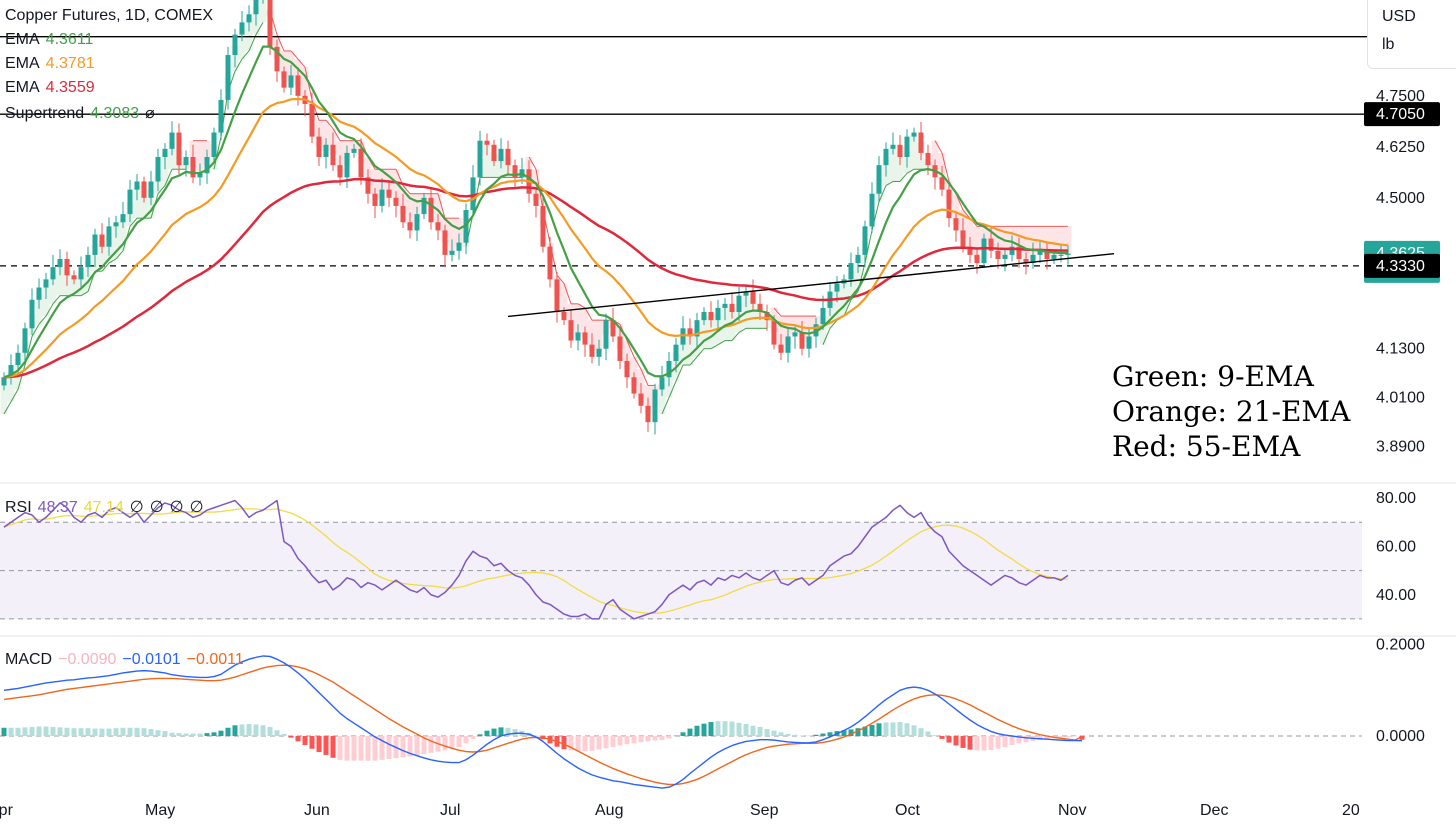  I want to click on macd-legend: MACD −0.0090 −0.0101 −0.0011, so click(127, 660).